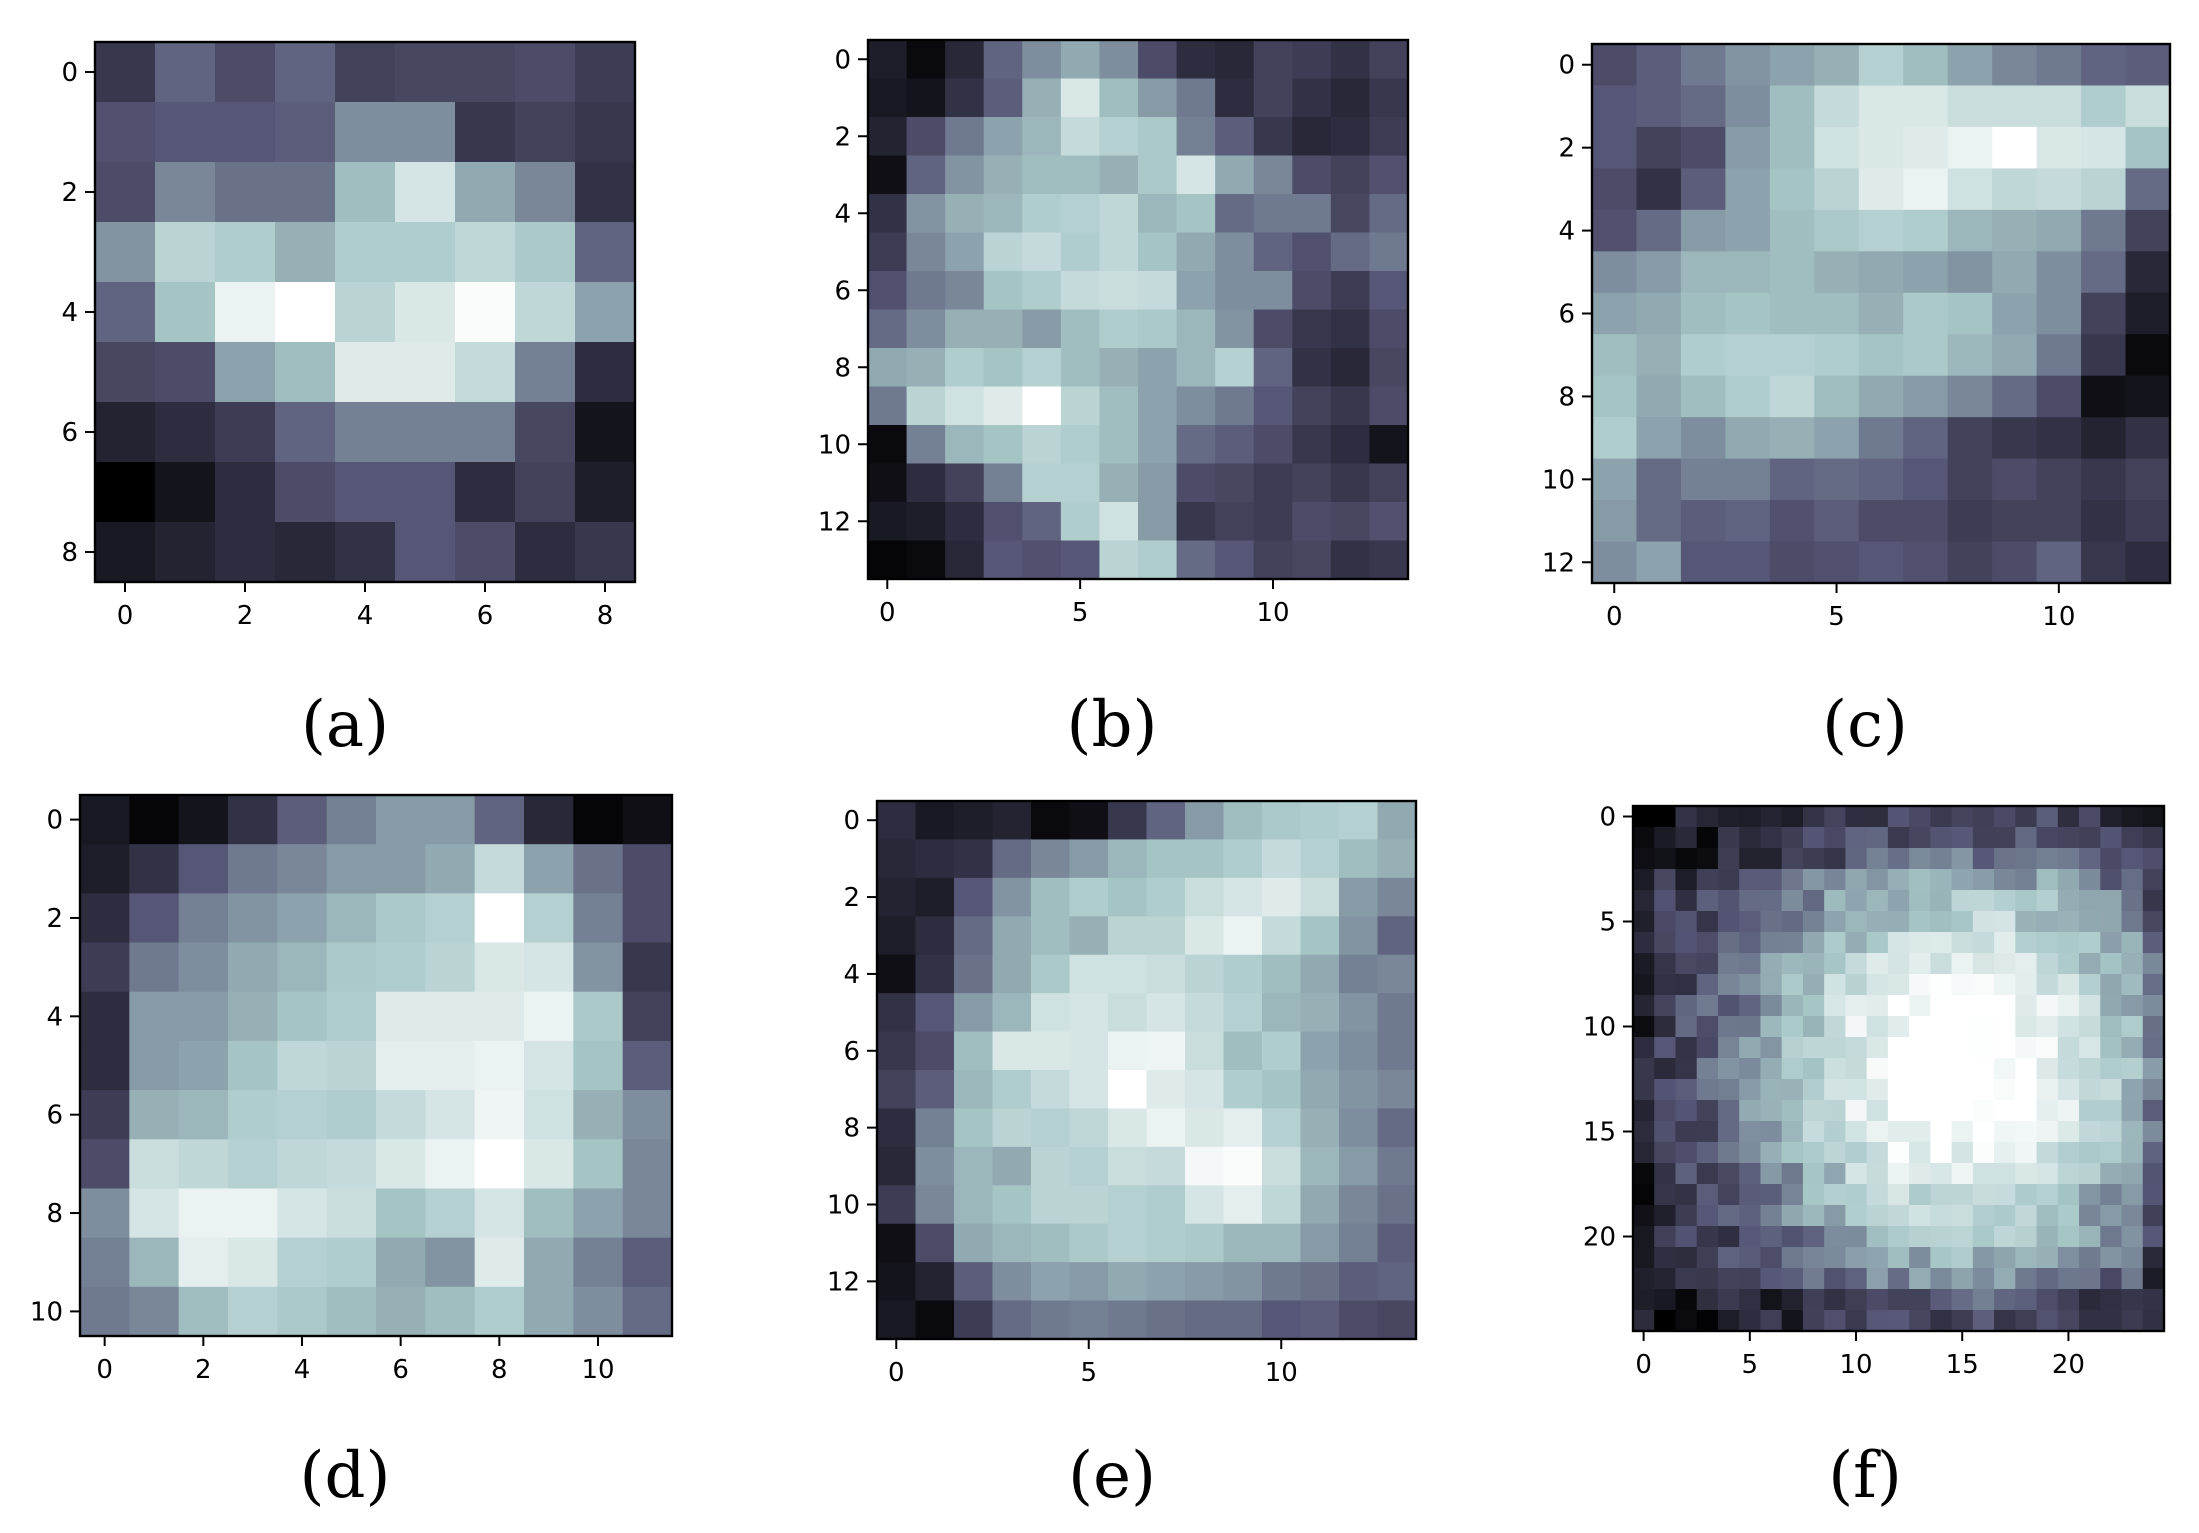 The height and width of the screenshot is (1533, 2199). What do you see at coordinates (1962, 1365) in the screenshot?
I see `x-tick-label: 15` at bounding box center [1962, 1365].